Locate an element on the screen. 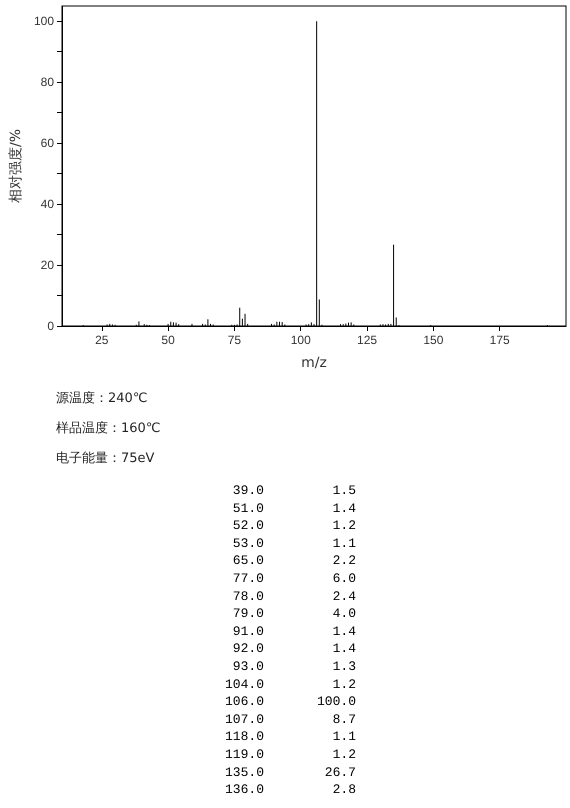  text: 2.4 is located at coordinates (344, 597).